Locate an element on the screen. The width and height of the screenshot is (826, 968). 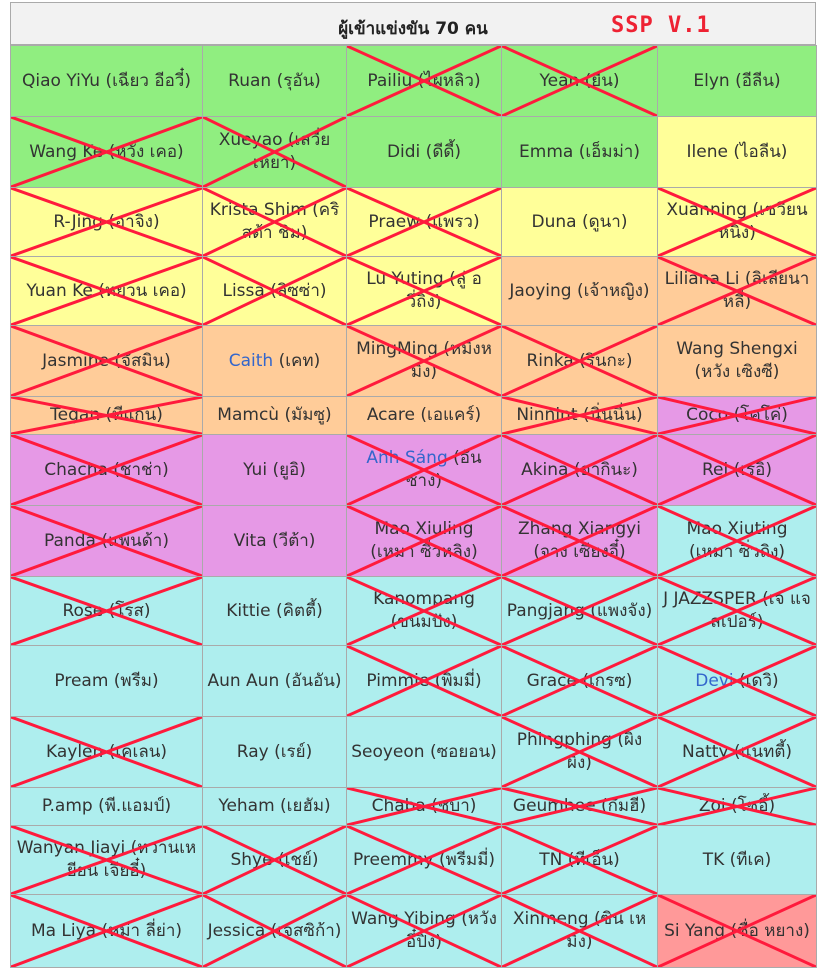
contestant-name: Rinka (รินกะ) is located at coordinates (579, 360).